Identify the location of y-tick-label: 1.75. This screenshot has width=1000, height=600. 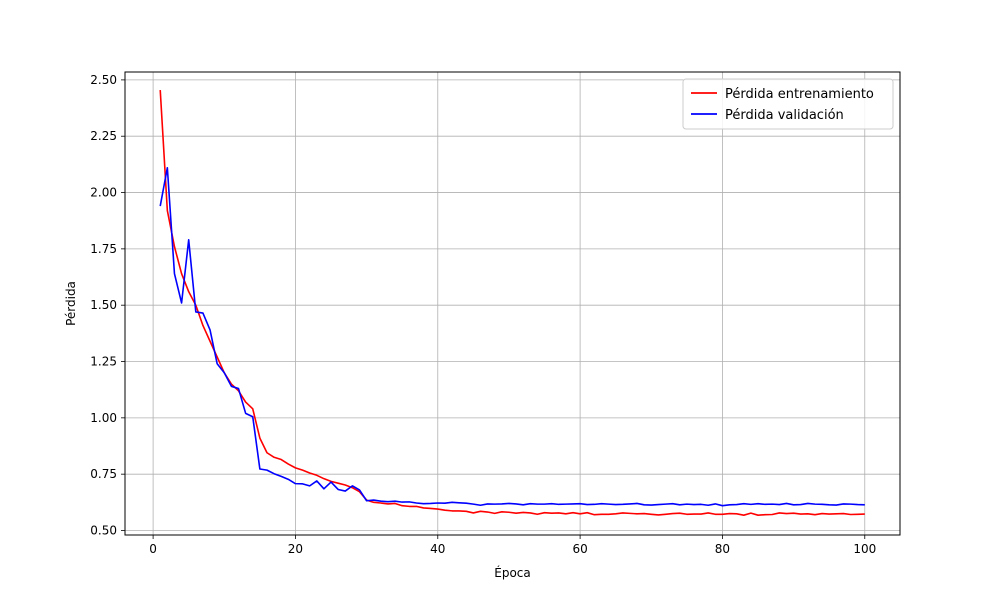
(103, 249).